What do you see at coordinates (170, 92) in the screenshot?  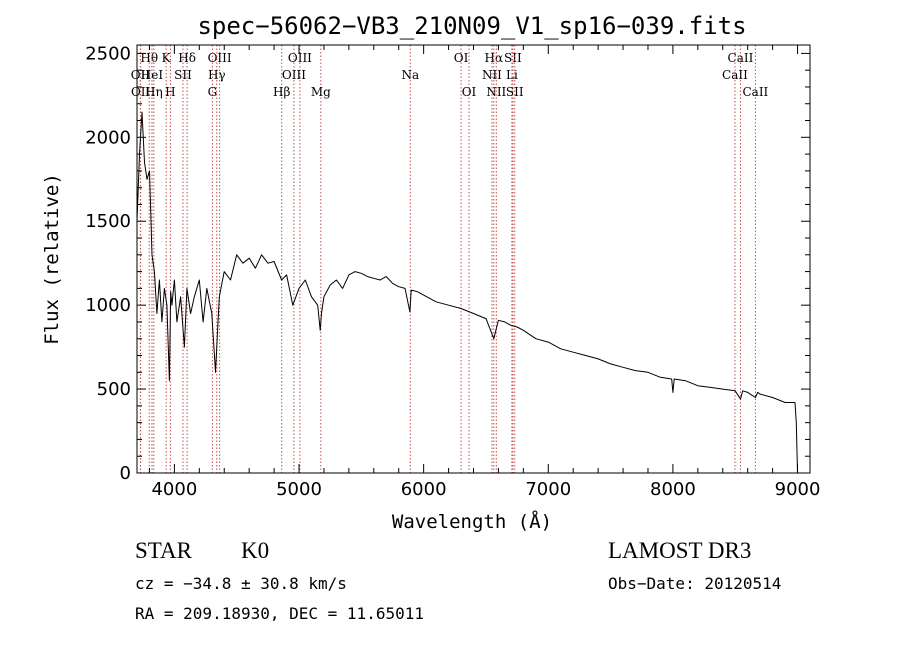 I see `marker-label: H` at bounding box center [170, 92].